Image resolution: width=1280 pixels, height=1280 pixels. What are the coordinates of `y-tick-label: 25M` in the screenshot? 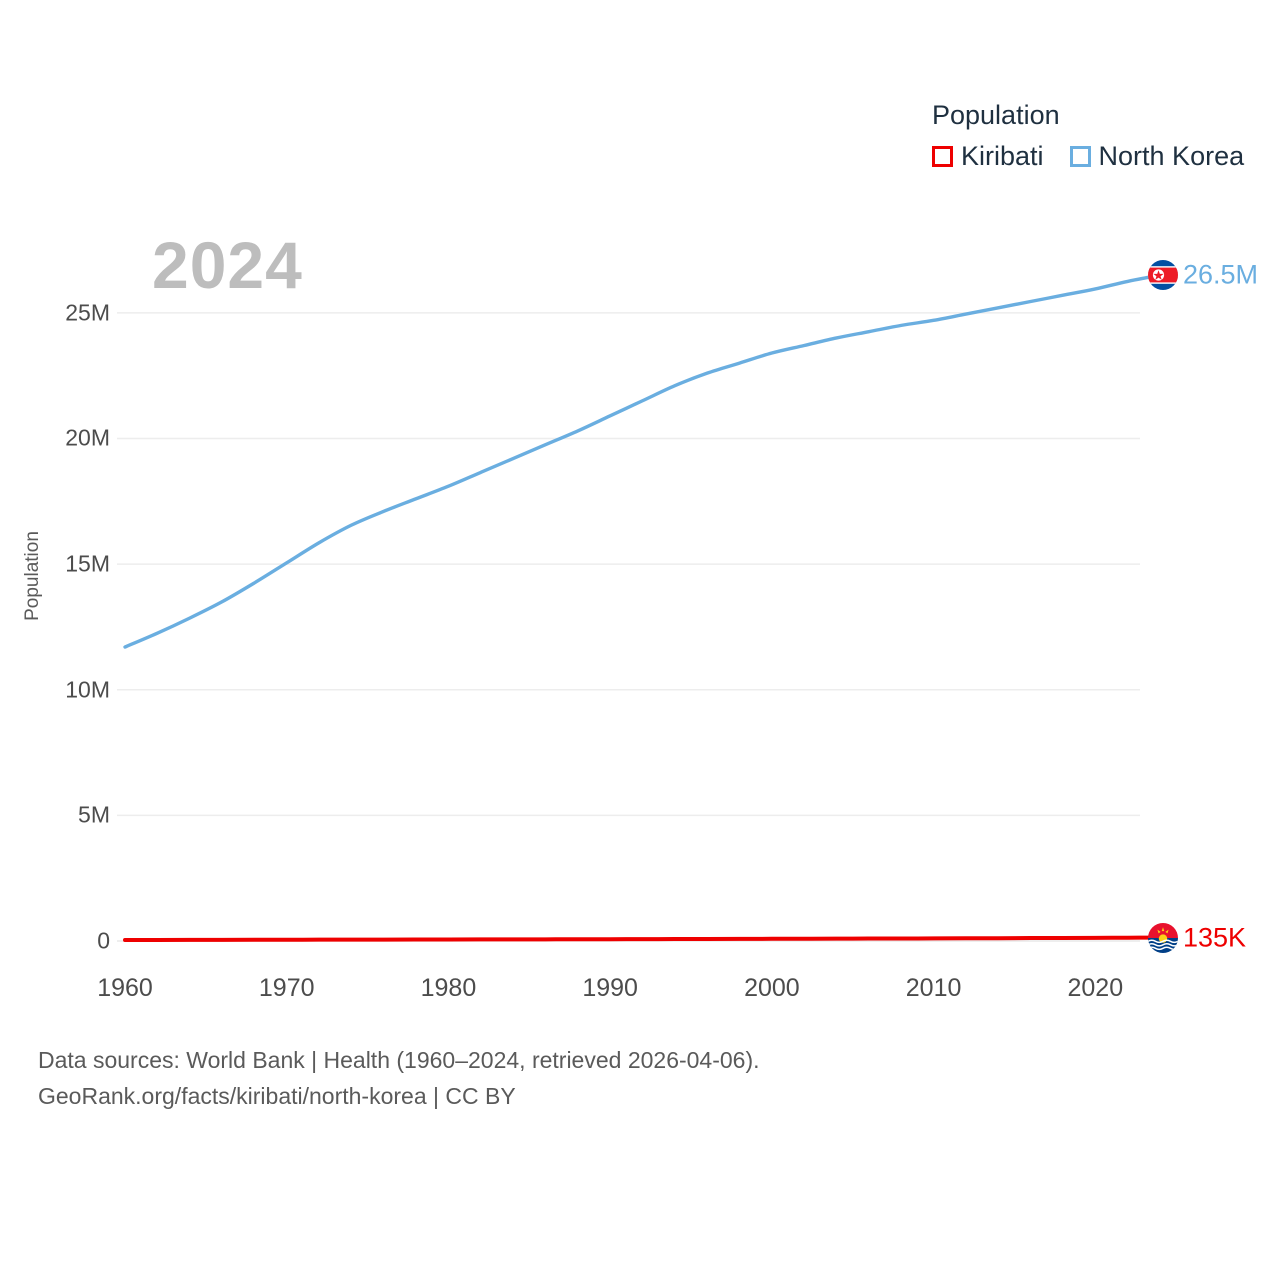 It's located at (87, 312).